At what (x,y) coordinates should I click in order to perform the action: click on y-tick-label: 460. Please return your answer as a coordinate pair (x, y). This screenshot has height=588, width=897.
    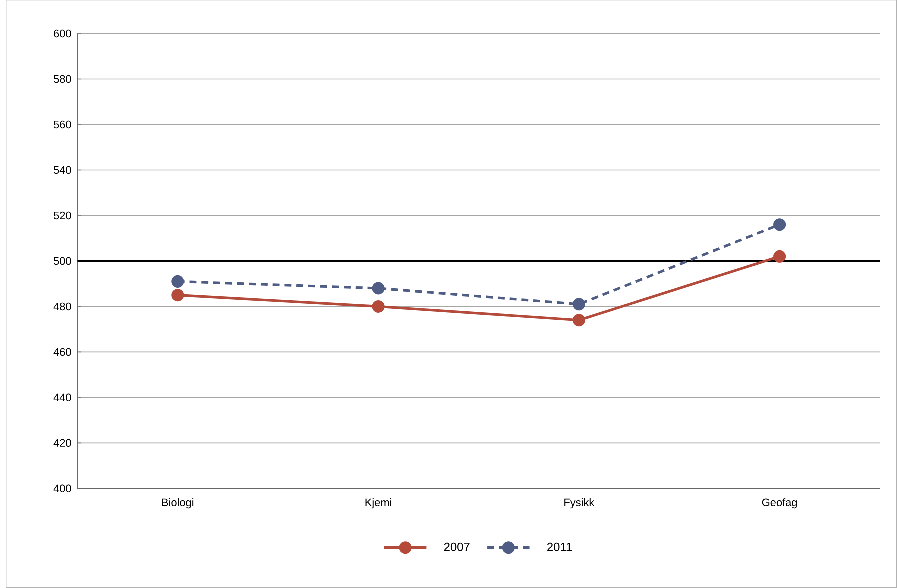
    Looking at the image, I should click on (63, 352).